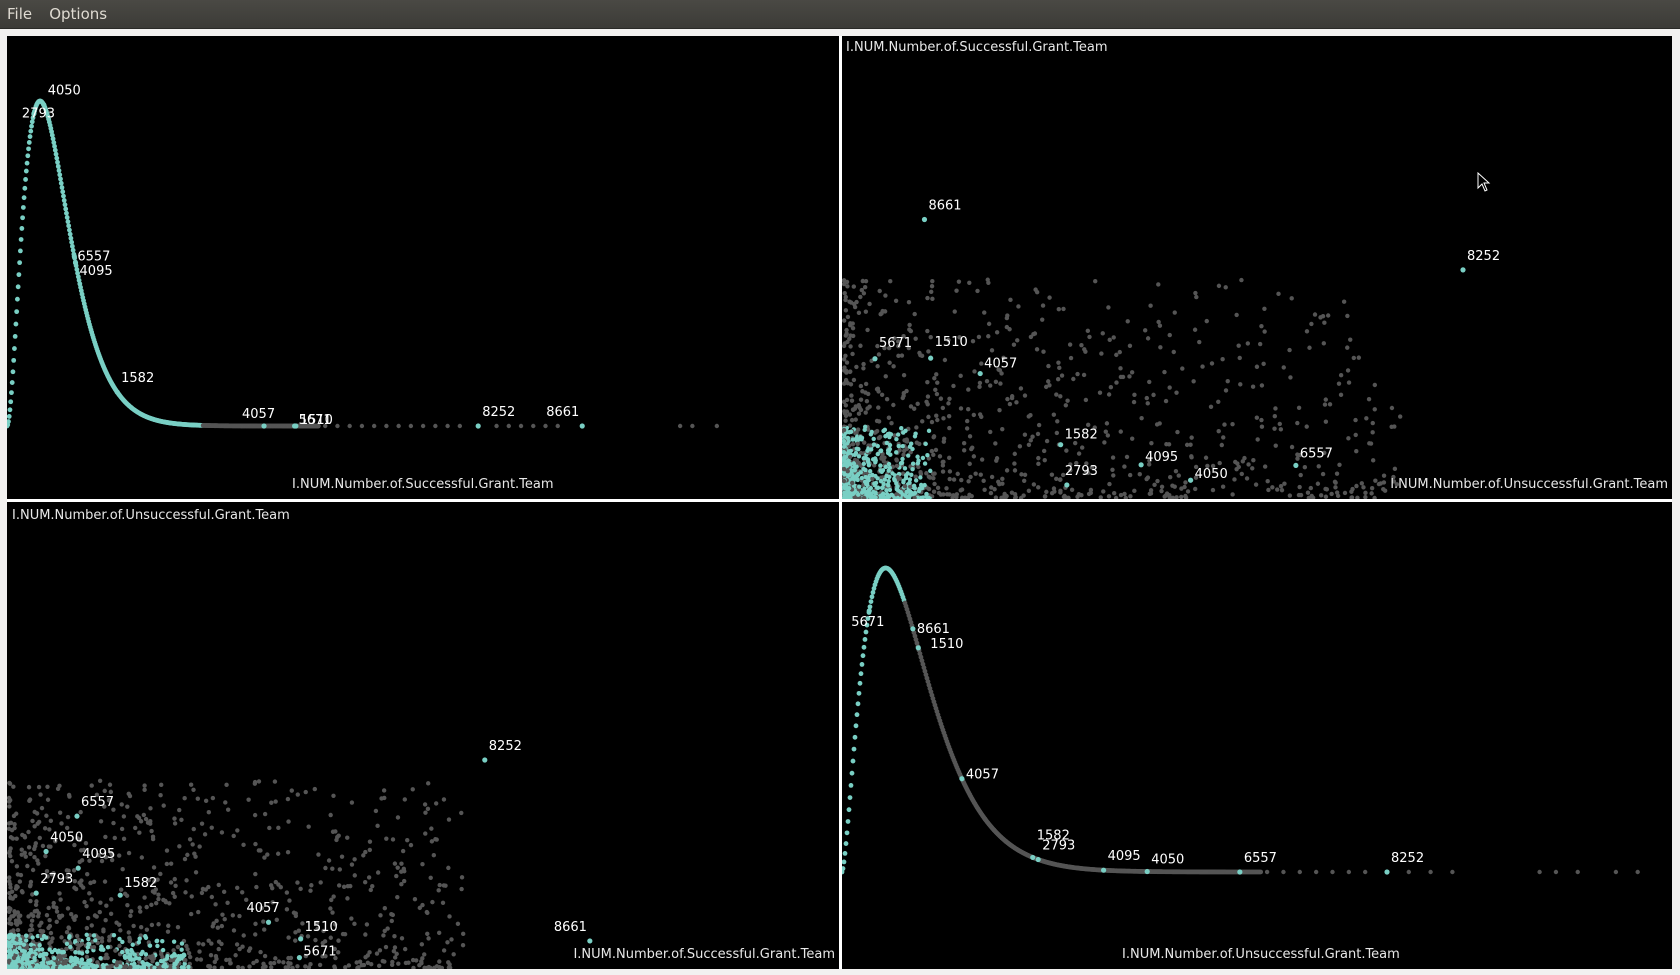  I want to click on point-label-1510: 1510, so click(321, 927).